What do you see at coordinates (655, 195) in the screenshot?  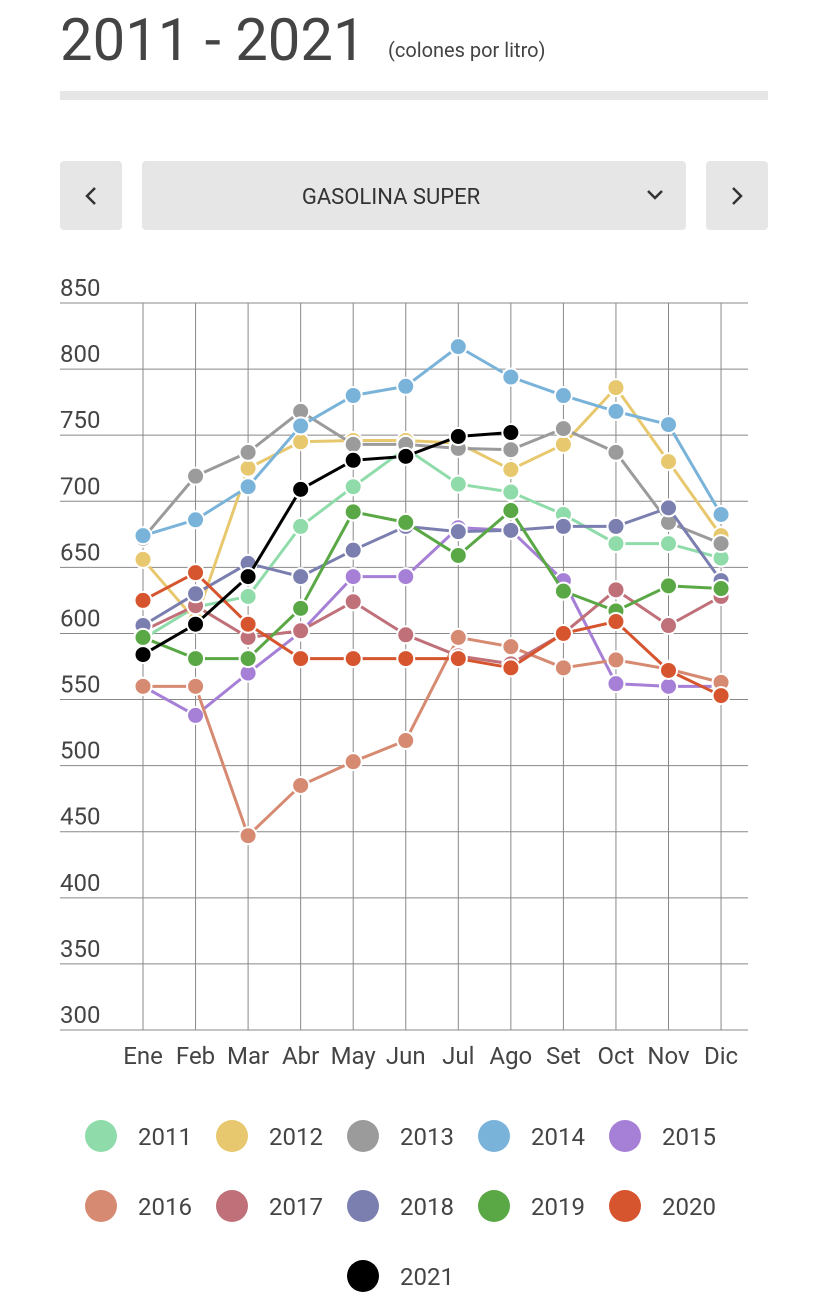 I see `dropdown-icon` at bounding box center [655, 195].